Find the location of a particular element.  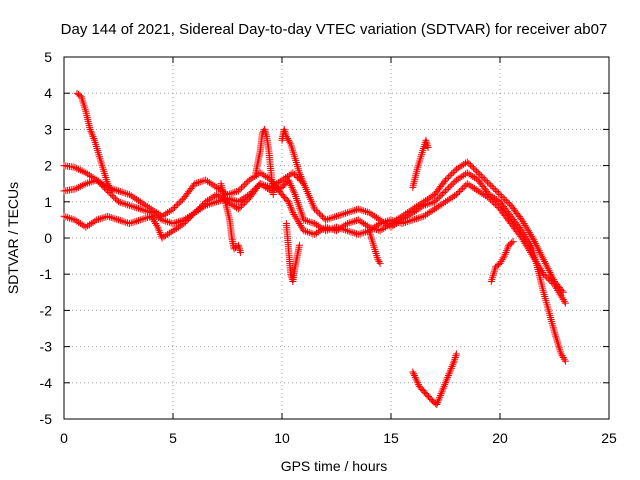

series-drop-late is located at coordinates (374, 247).